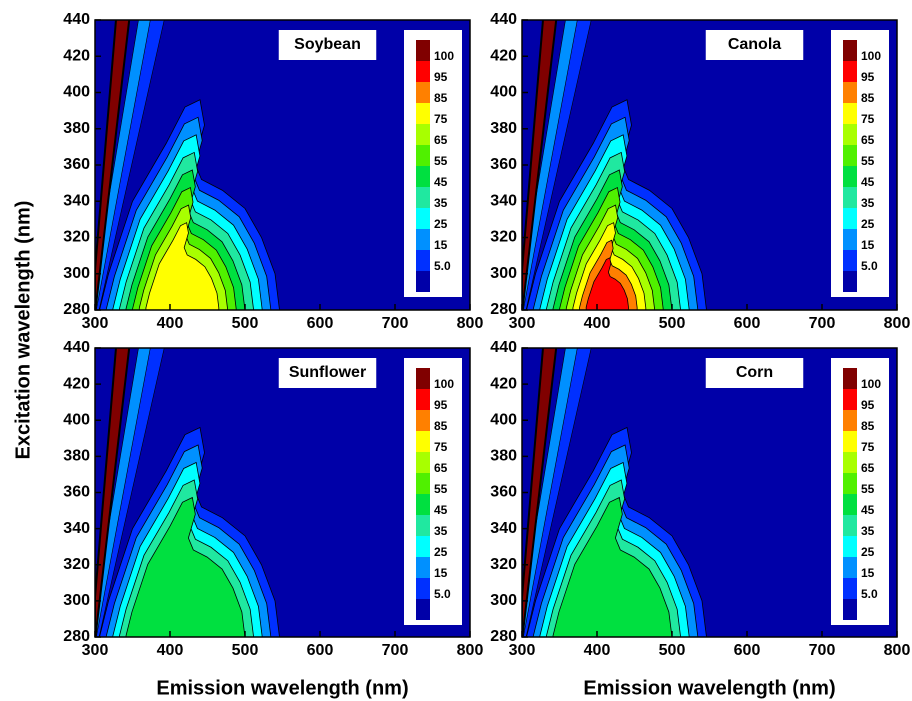 This screenshot has width=912, height=701. What do you see at coordinates (868, 510) in the screenshot?
I see `legend-label: 45` at bounding box center [868, 510].